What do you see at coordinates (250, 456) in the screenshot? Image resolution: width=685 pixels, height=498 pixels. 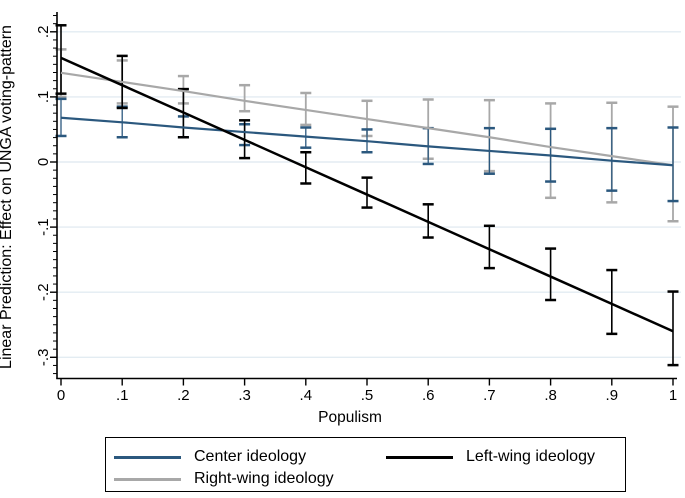 I see `legend-label-center-ideology: Center ideology` at bounding box center [250, 456].